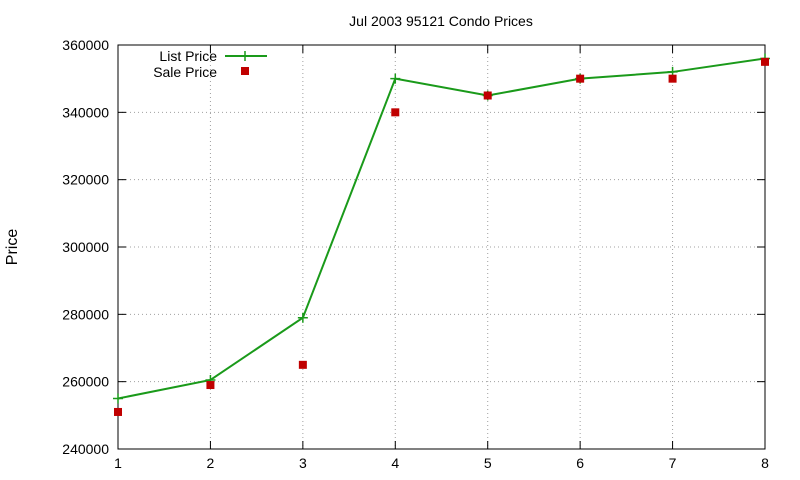 The height and width of the screenshot is (480, 800). Describe the element at coordinates (185, 72) in the screenshot. I see `legend-label-sale-price: Sale Price` at that location.